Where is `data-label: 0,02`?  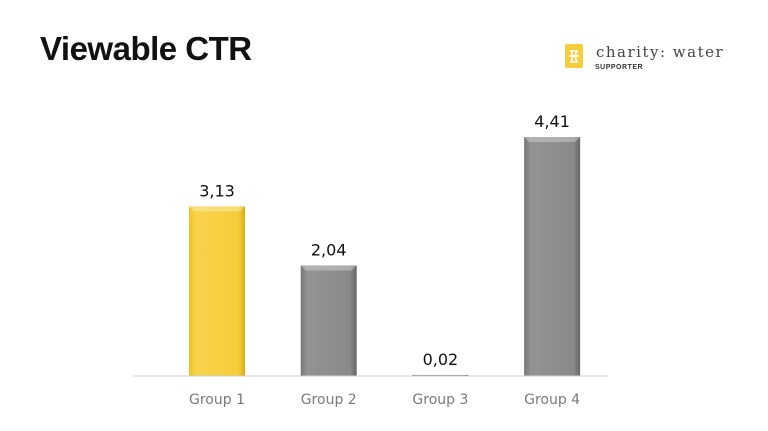
data-label: 0,02 is located at coordinates (441, 359).